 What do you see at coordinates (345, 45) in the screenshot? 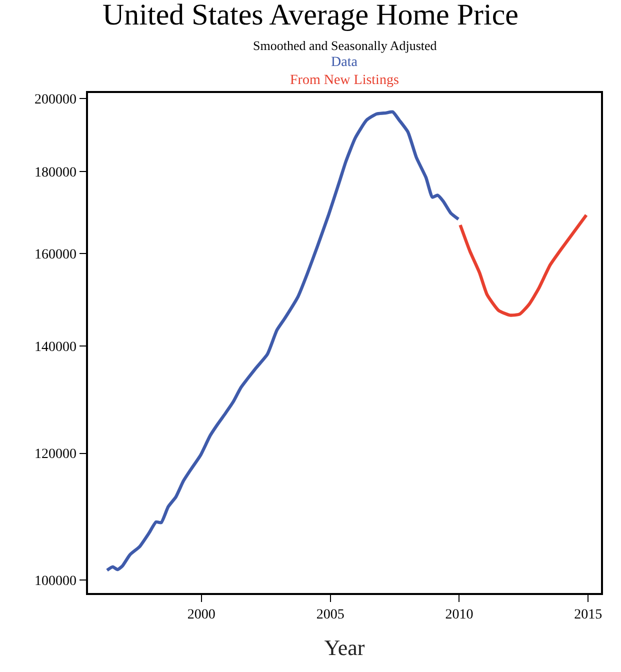
I see `chart-subtitle: Smoothed and Seasonally Adjusted` at bounding box center [345, 45].